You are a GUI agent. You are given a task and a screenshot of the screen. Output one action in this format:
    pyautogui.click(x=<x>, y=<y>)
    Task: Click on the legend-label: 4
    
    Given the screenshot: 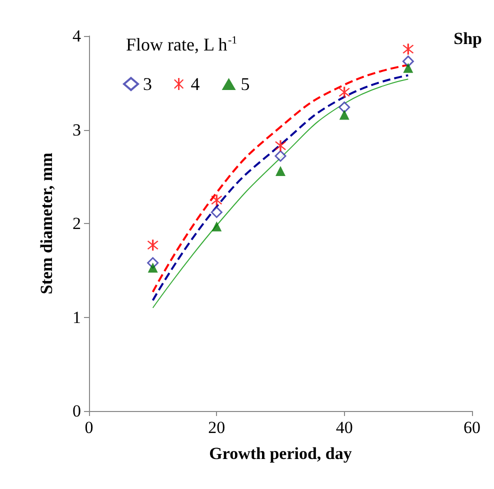 What is the action you would take?
    pyautogui.click(x=195, y=84)
    